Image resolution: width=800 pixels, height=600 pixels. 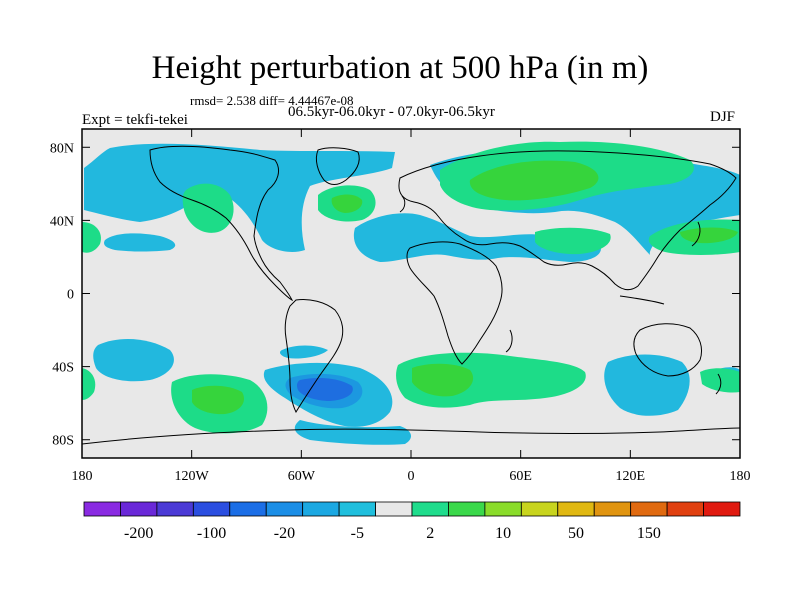 I want to click on neg-region-south-pacific, so click(x=133, y=360).